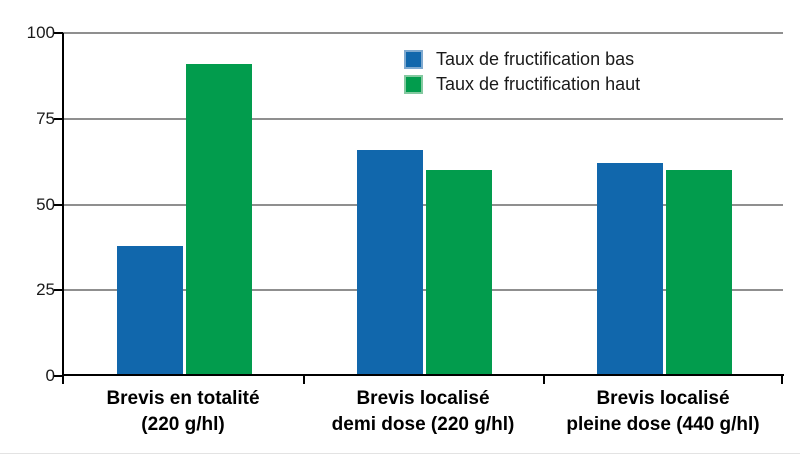 The height and width of the screenshot is (454, 800). What do you see at coordinates (40, 32) in the screenshot?
I see `y-tick-label-100: 100` at bounding box center [40, 32].